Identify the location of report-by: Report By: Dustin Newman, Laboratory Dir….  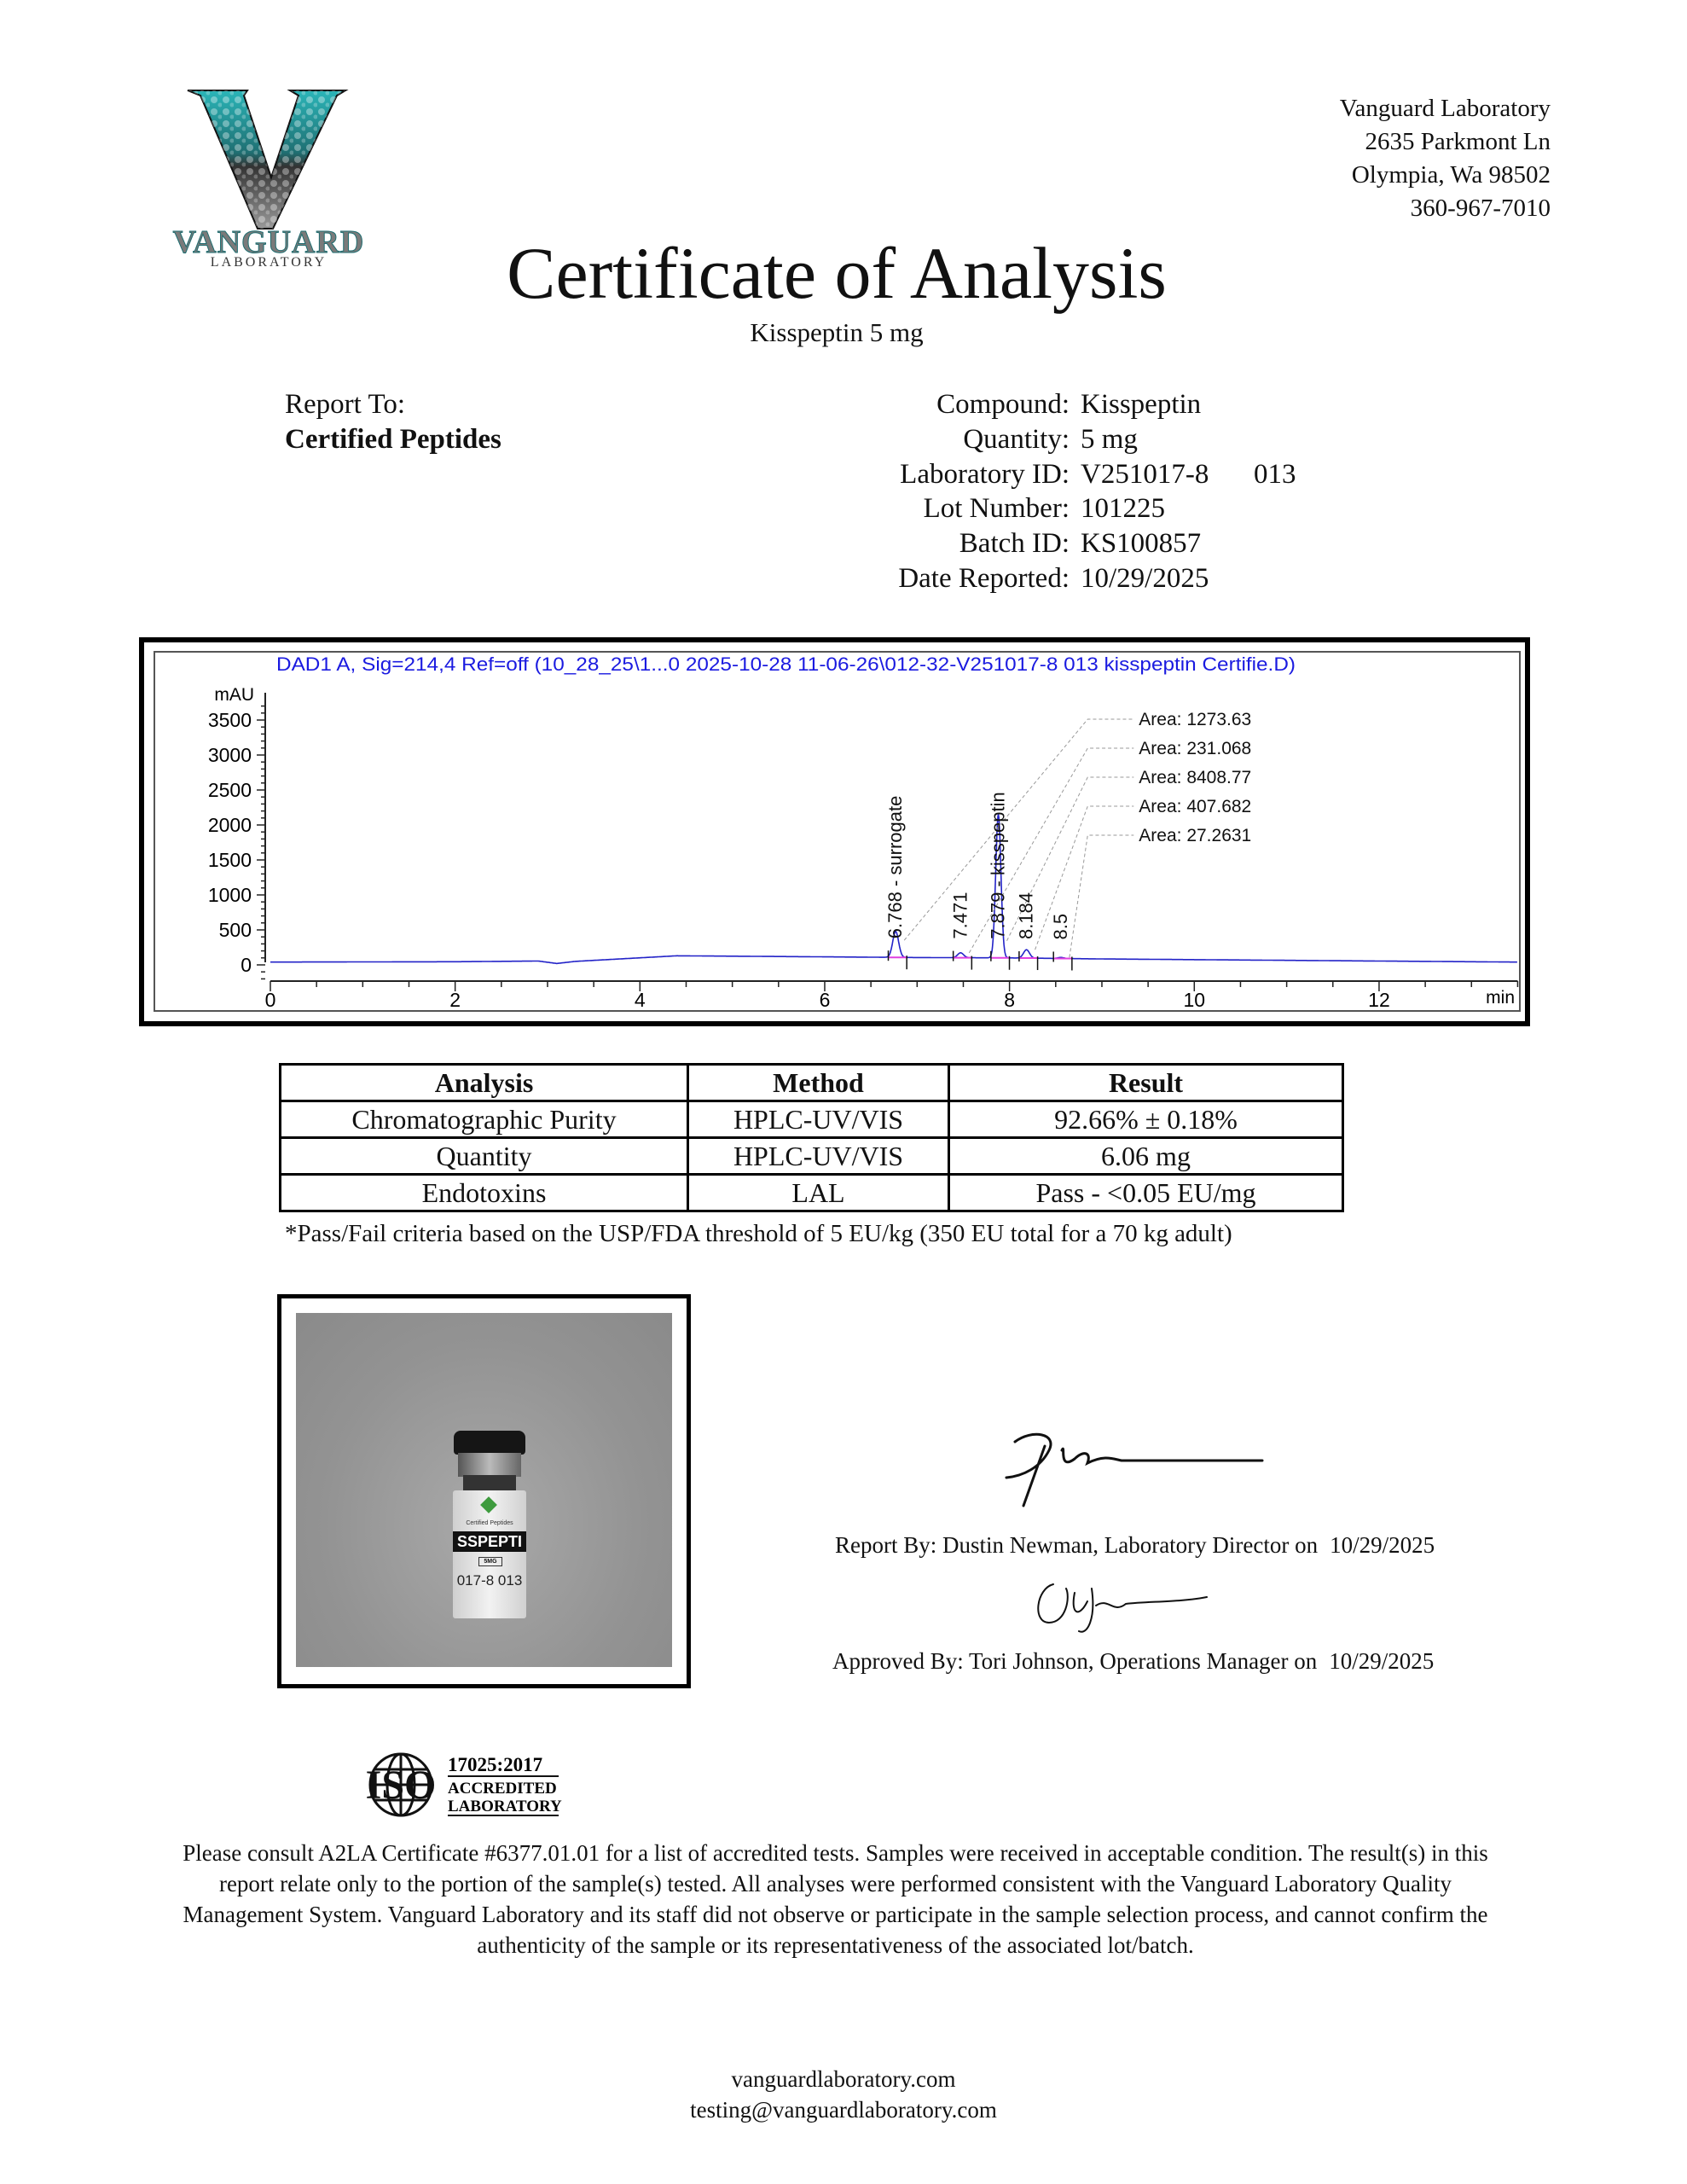
(1077, 1545).